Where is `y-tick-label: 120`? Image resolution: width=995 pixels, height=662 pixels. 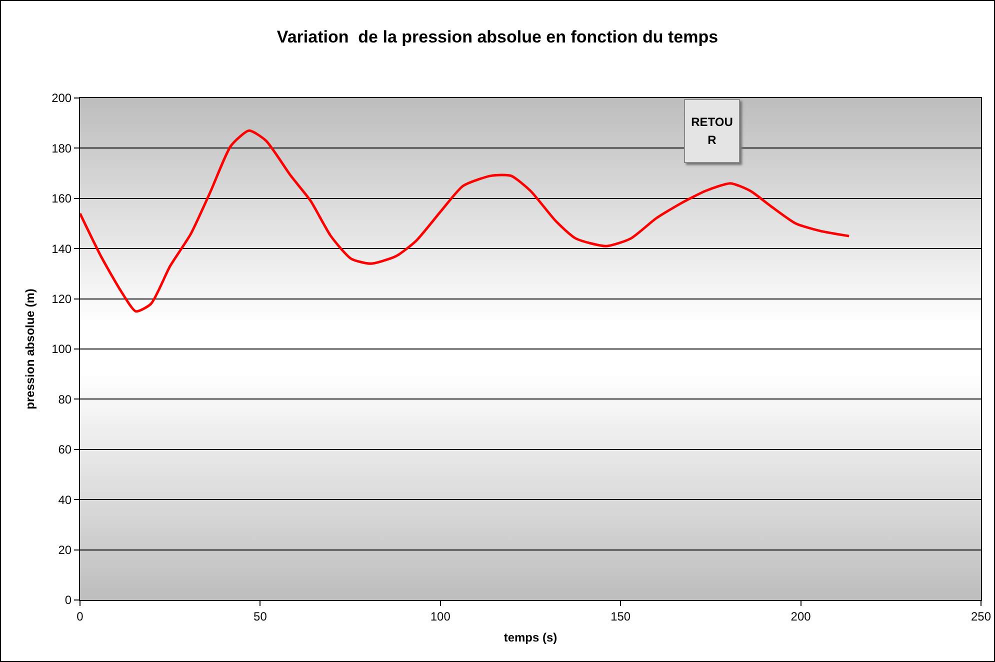
y-tick-label: 120 is located at coordinates (62, 299).